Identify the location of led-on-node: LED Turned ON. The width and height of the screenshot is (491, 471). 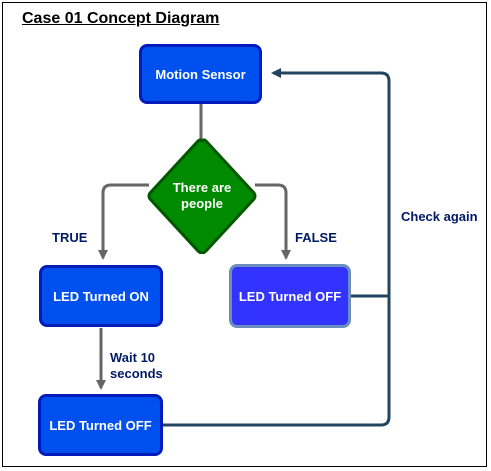
(101, 296).